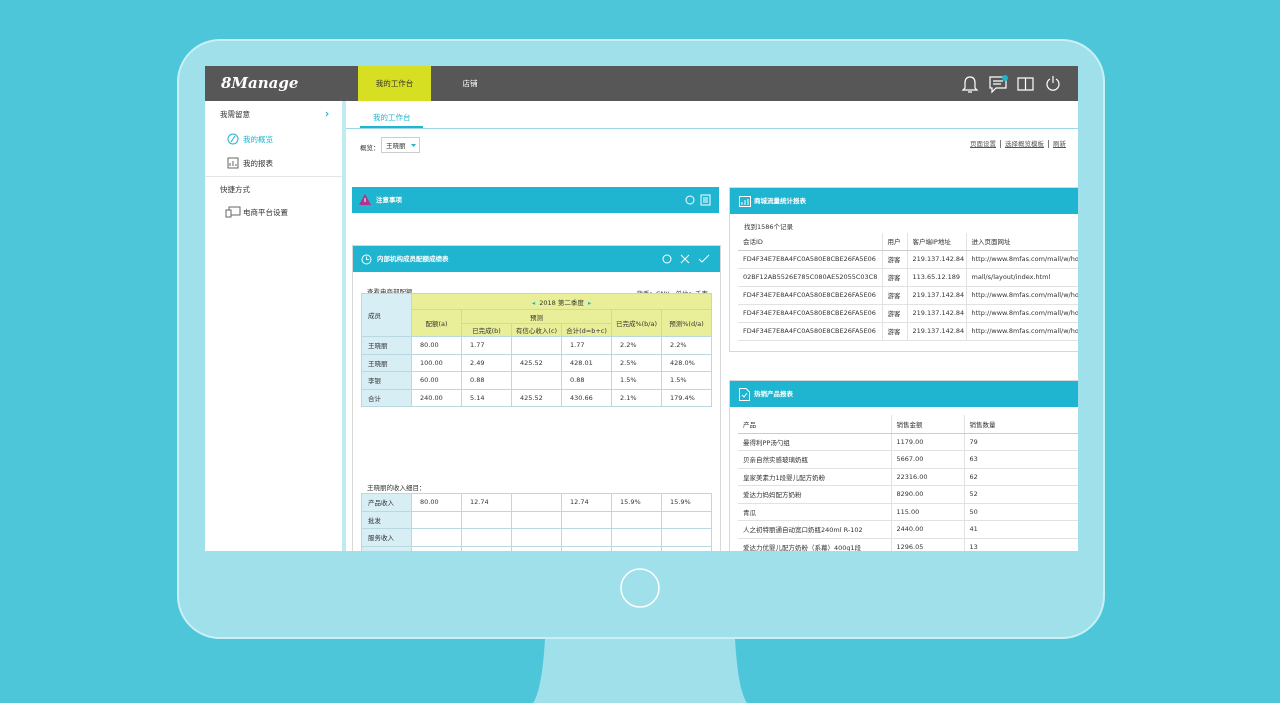  What do you see at coordinates (486, 345) in the screenshot?
I see `table-cell: 1.77` at bounding box center [486, 345].